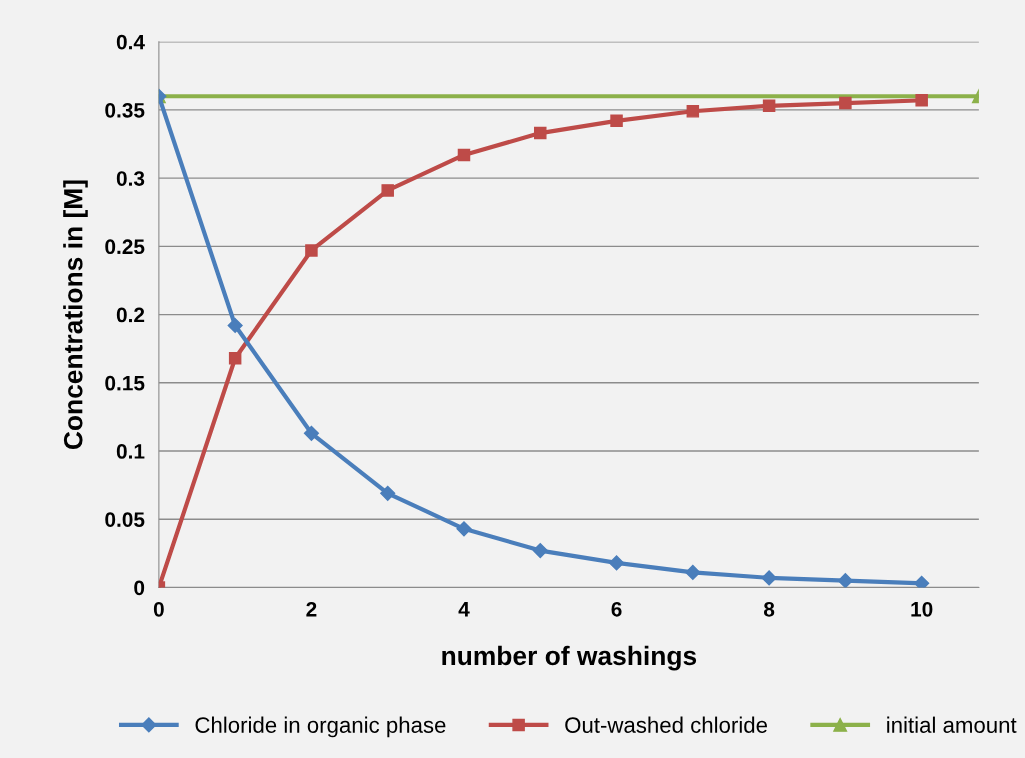  I want to click on x-tick-label: 8, so click(769, 609).